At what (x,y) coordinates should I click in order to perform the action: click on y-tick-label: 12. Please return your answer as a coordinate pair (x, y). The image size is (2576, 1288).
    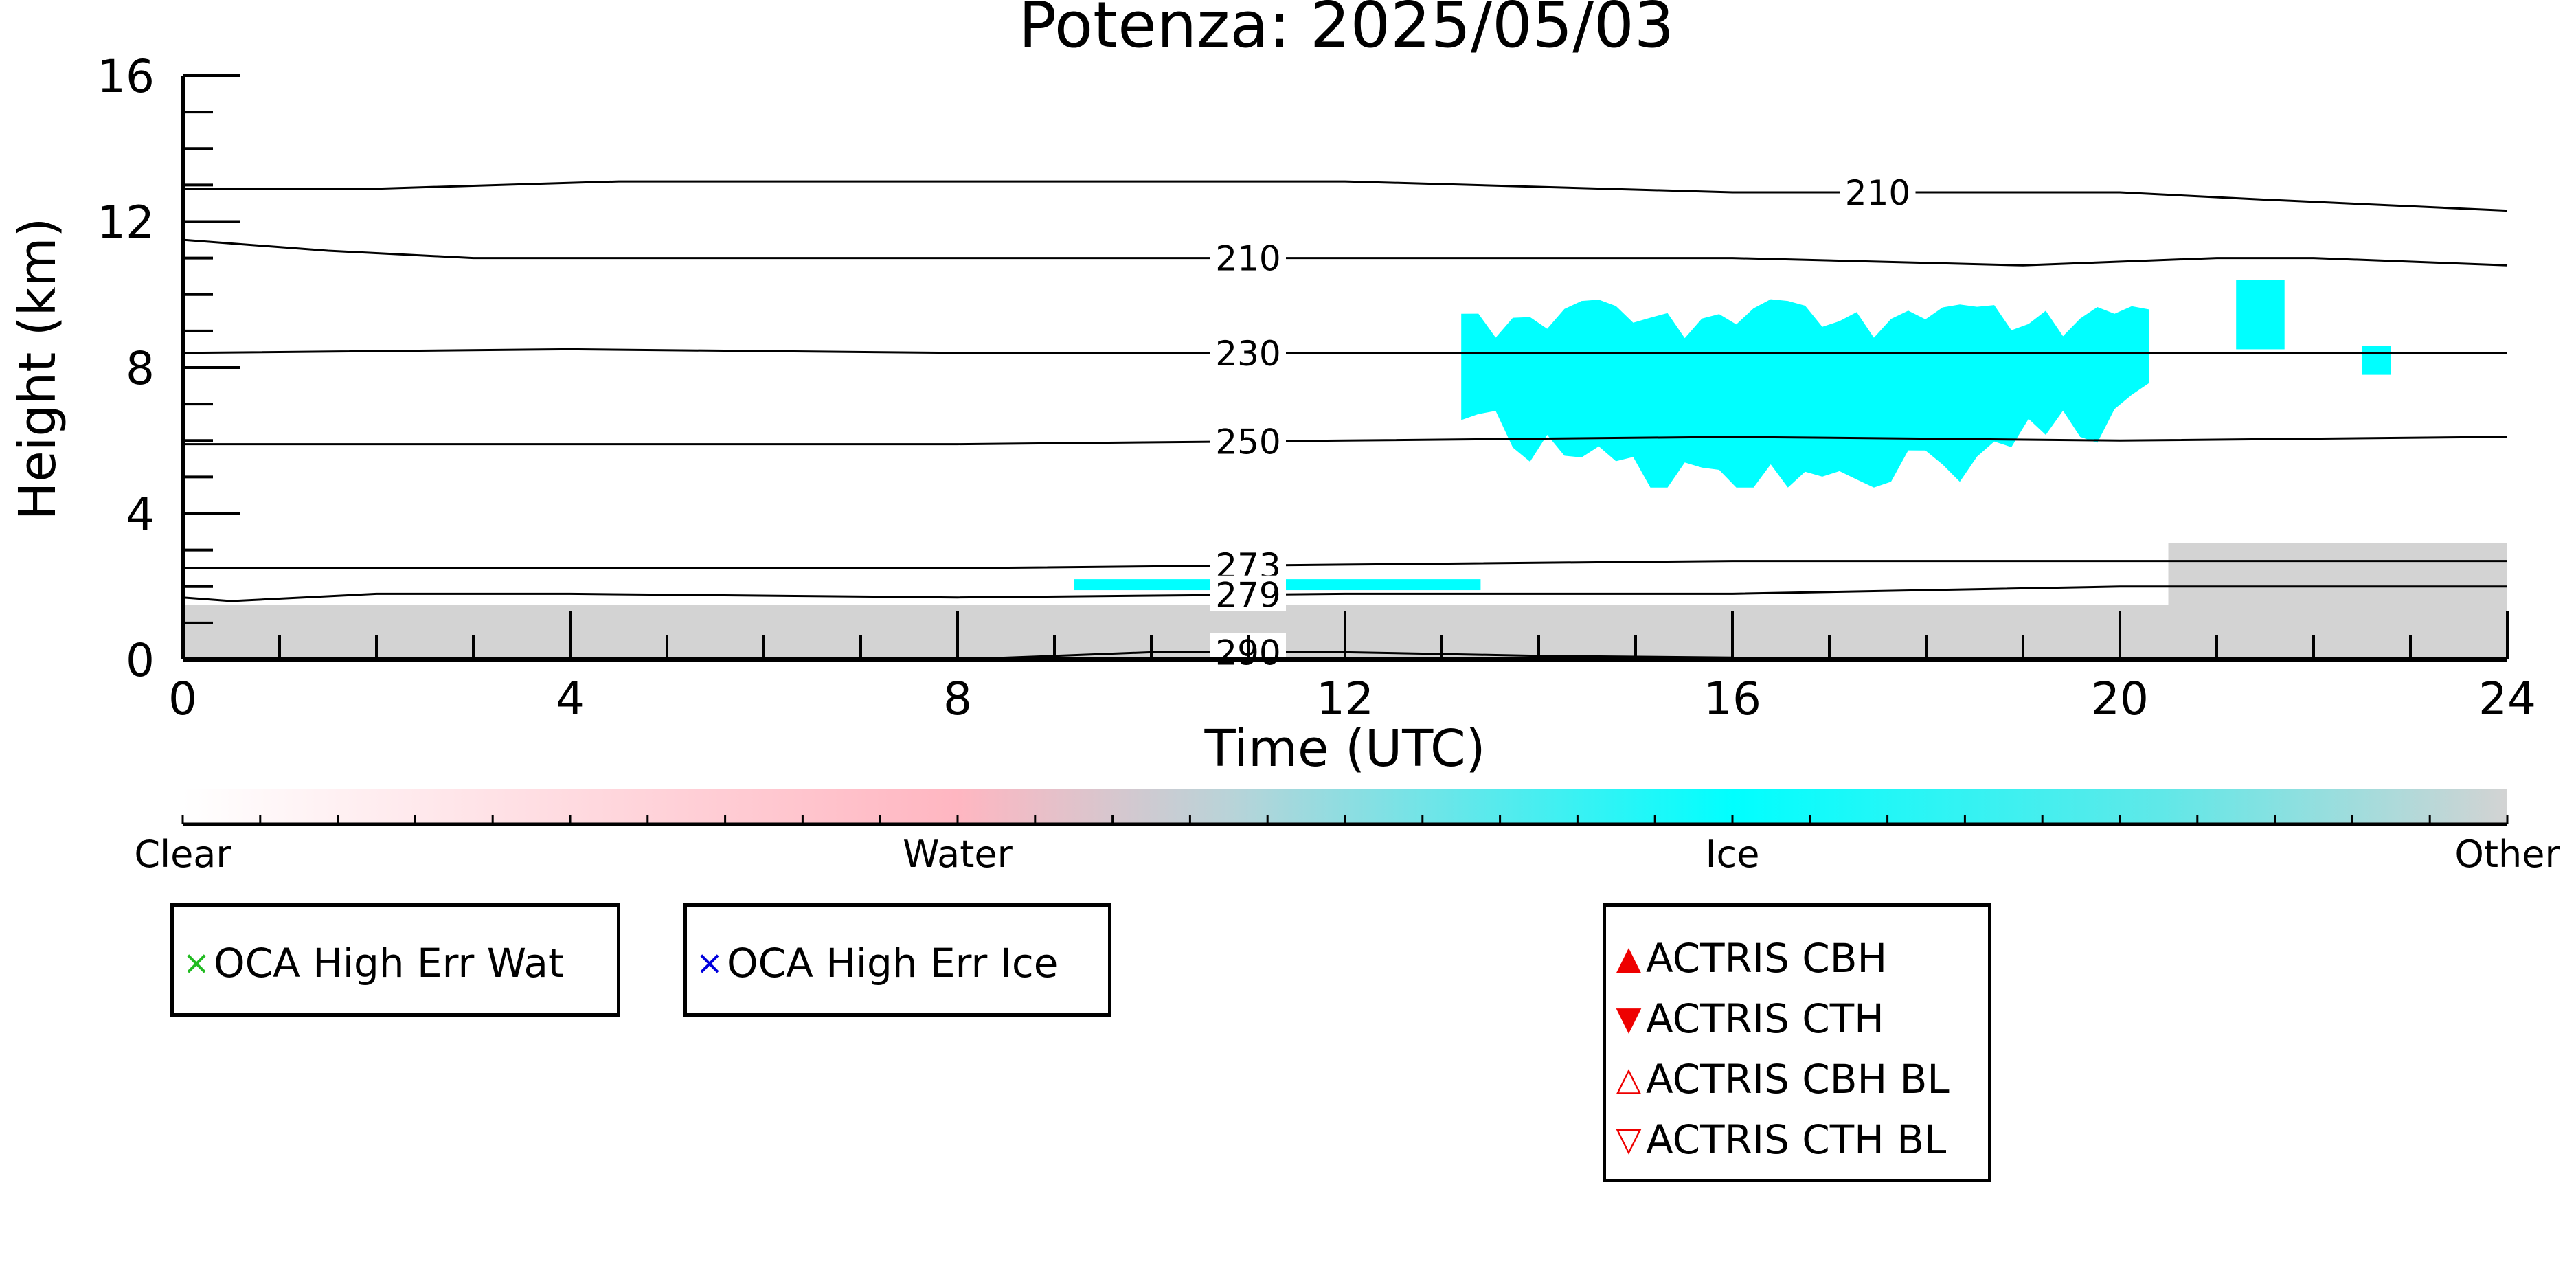
    Looking at the image, I should click on (126, 222).